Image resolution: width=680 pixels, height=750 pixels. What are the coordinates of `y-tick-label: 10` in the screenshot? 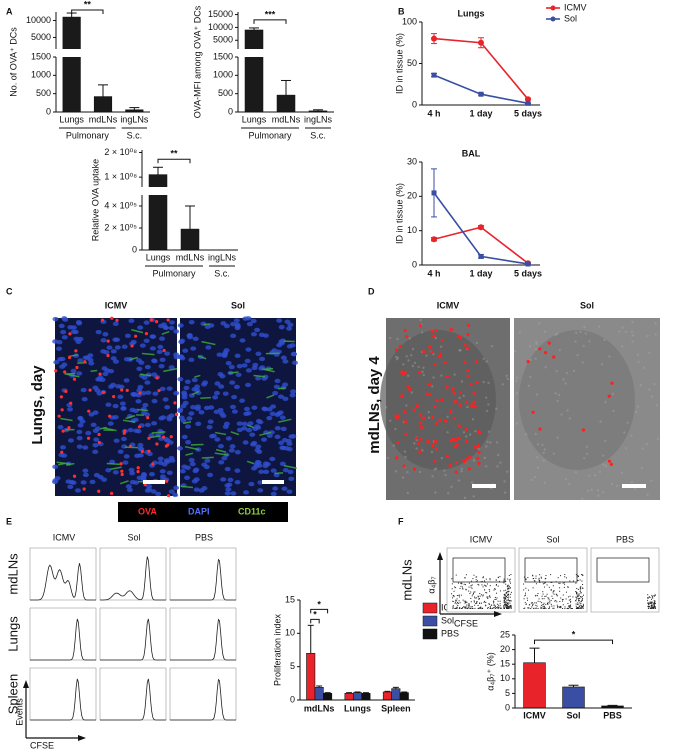 It's located at (290, 633).